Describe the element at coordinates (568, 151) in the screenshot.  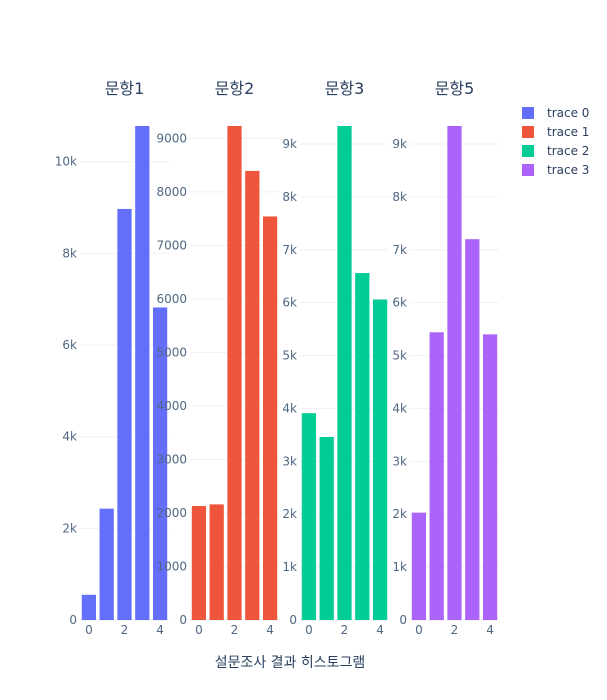
I see `legend-label: trace 2` at that location.